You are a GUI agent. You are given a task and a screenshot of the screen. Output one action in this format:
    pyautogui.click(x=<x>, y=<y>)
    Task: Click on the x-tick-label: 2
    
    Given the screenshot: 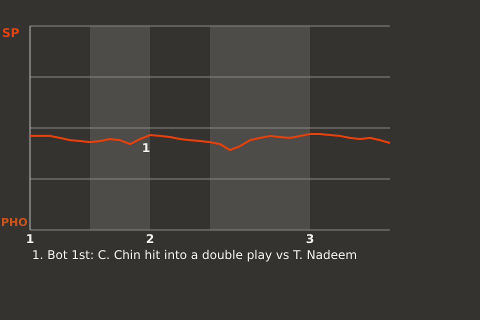 What is the action you would take?
    pyautogui.click(x=150, y=239)
    